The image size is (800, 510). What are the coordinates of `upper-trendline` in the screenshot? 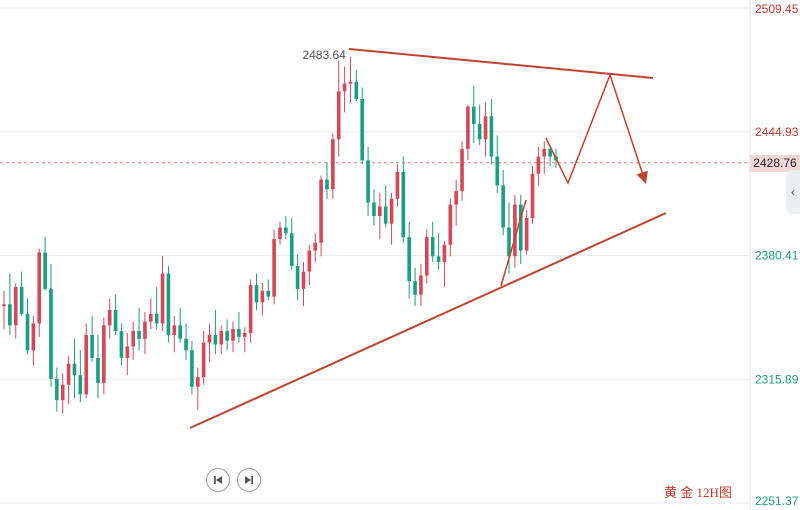 It's located at (501, 63).